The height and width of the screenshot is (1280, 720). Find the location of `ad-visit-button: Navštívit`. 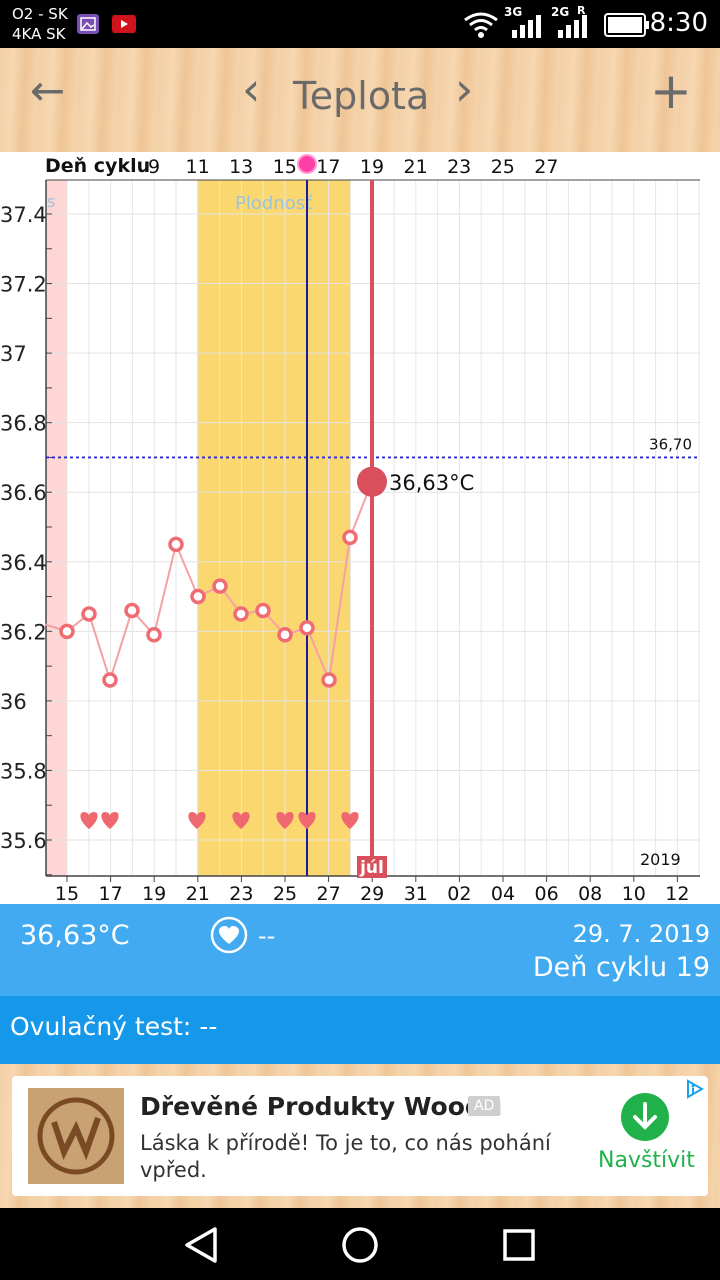

ad-visit-button: Navštívit is located at coordinates (646, 1160).